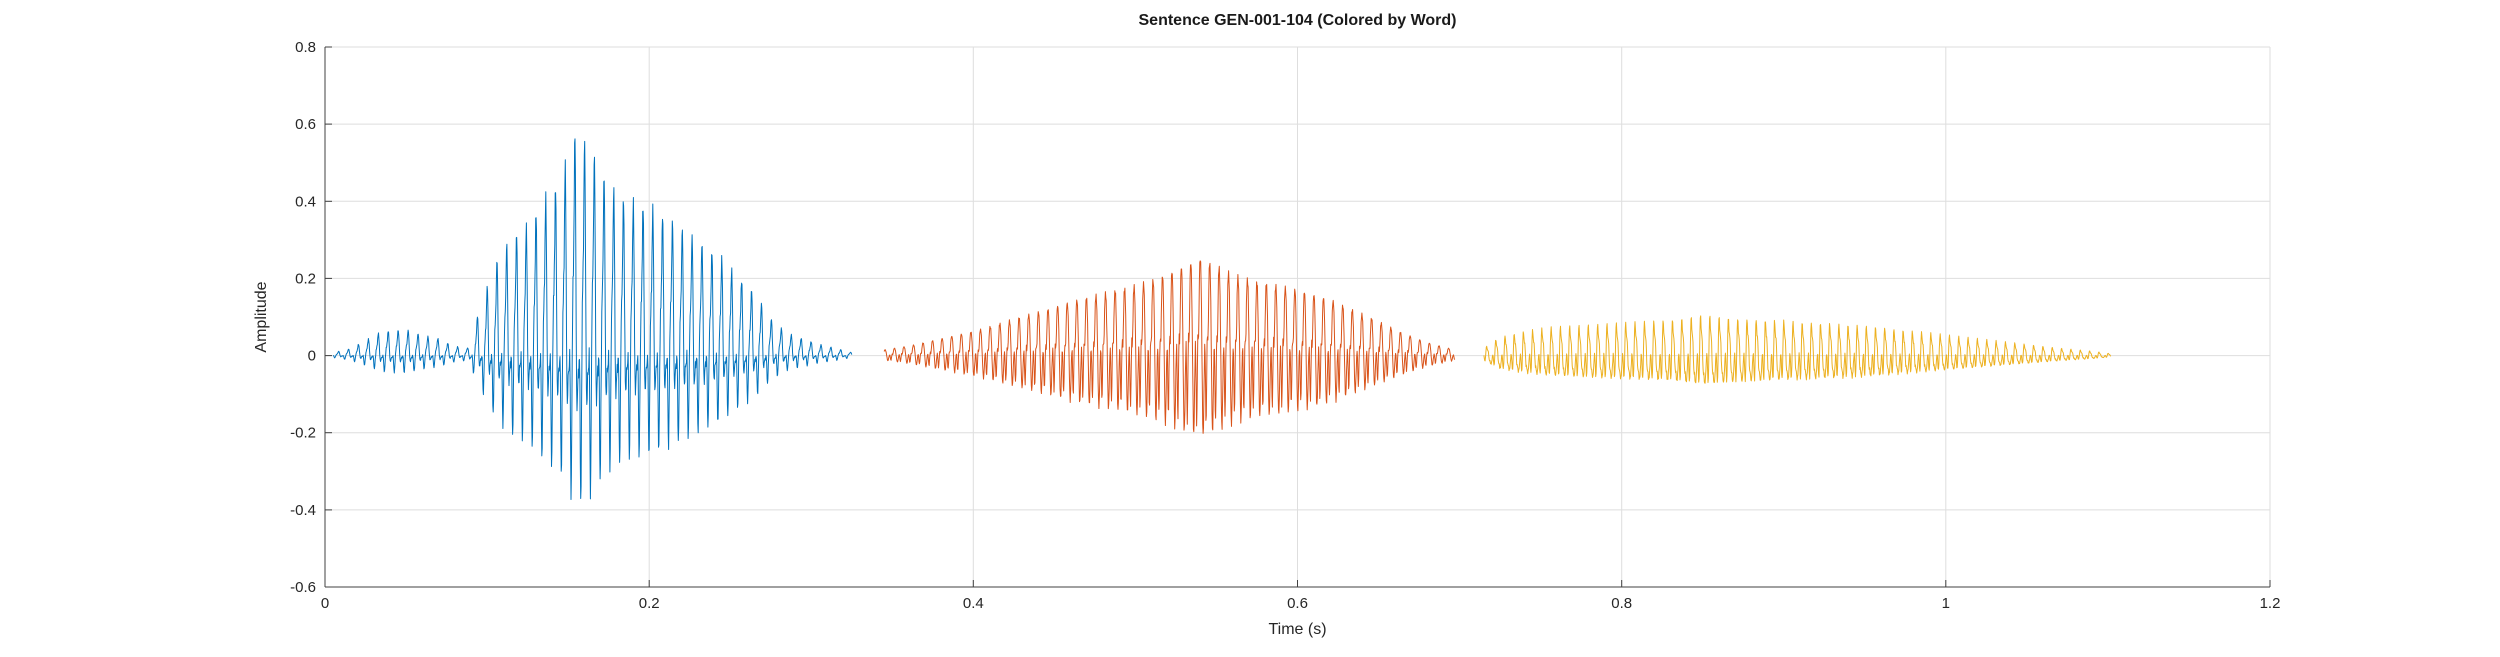 This screenshot has height=657, width=2500. Describe the element at coordinates (305, 47) in the screenshot. I see `y-tick-label: 0.8` at that location.